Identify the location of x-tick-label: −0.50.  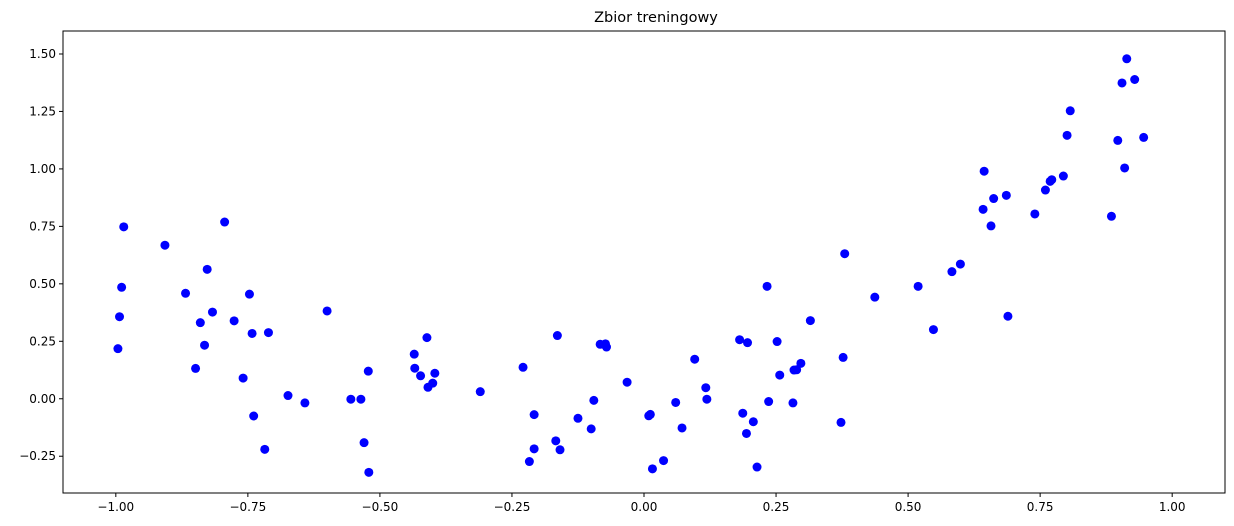
(380, 507).